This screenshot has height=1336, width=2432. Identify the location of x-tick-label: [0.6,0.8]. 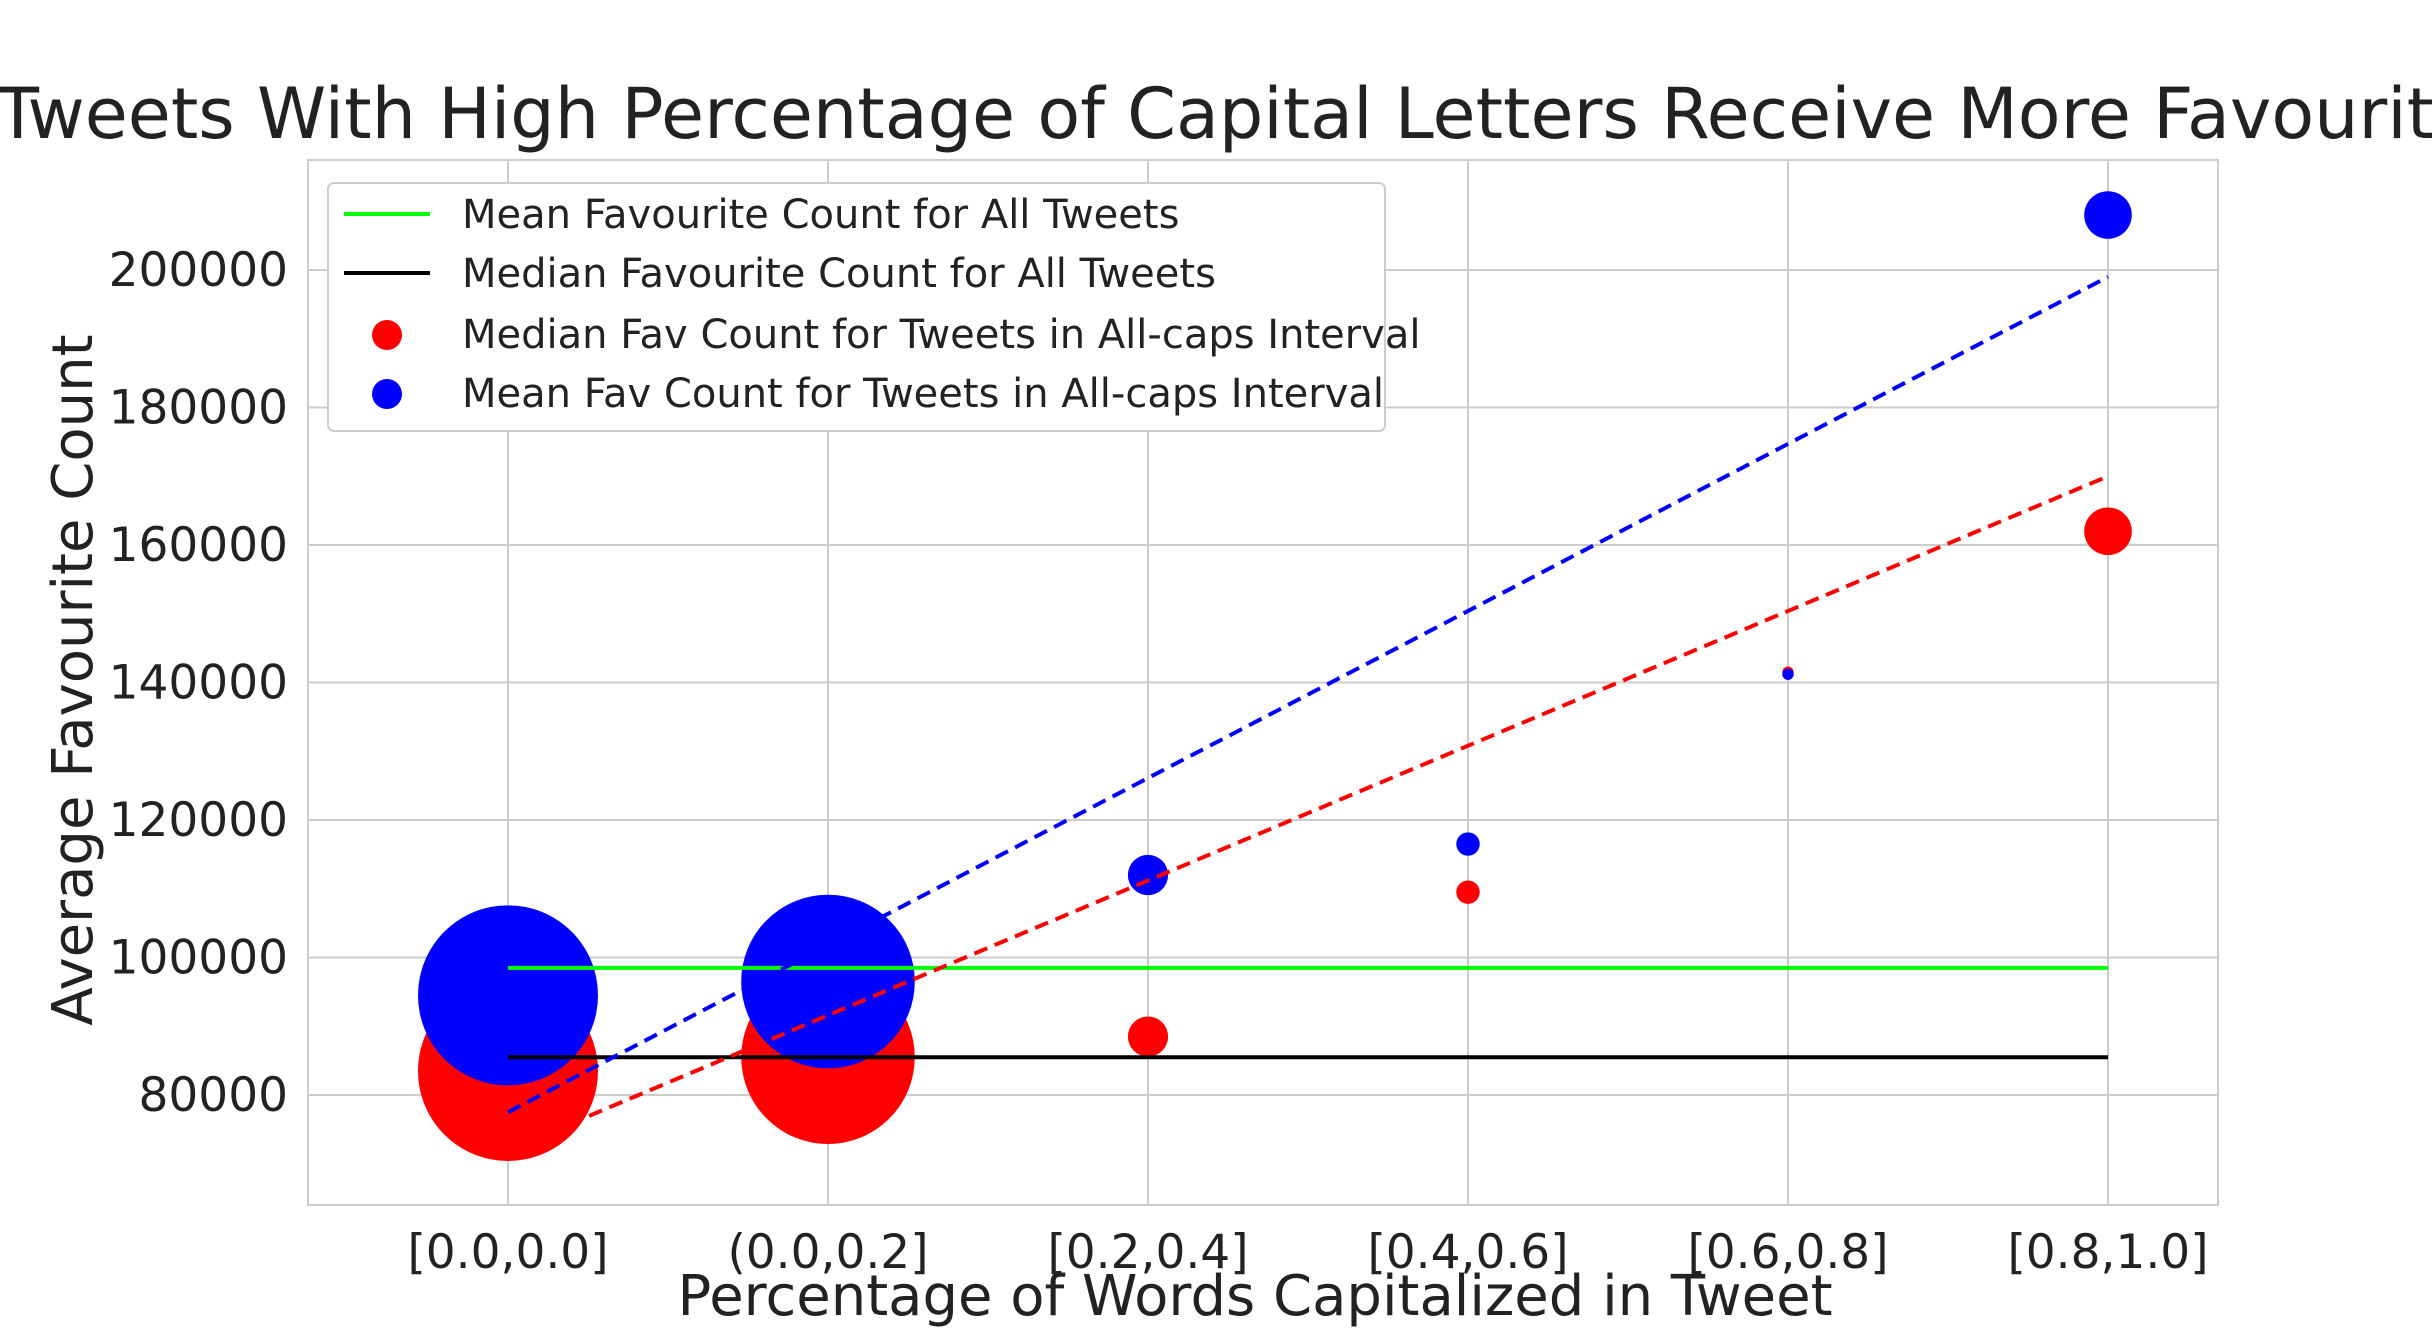
(1787, 1252).